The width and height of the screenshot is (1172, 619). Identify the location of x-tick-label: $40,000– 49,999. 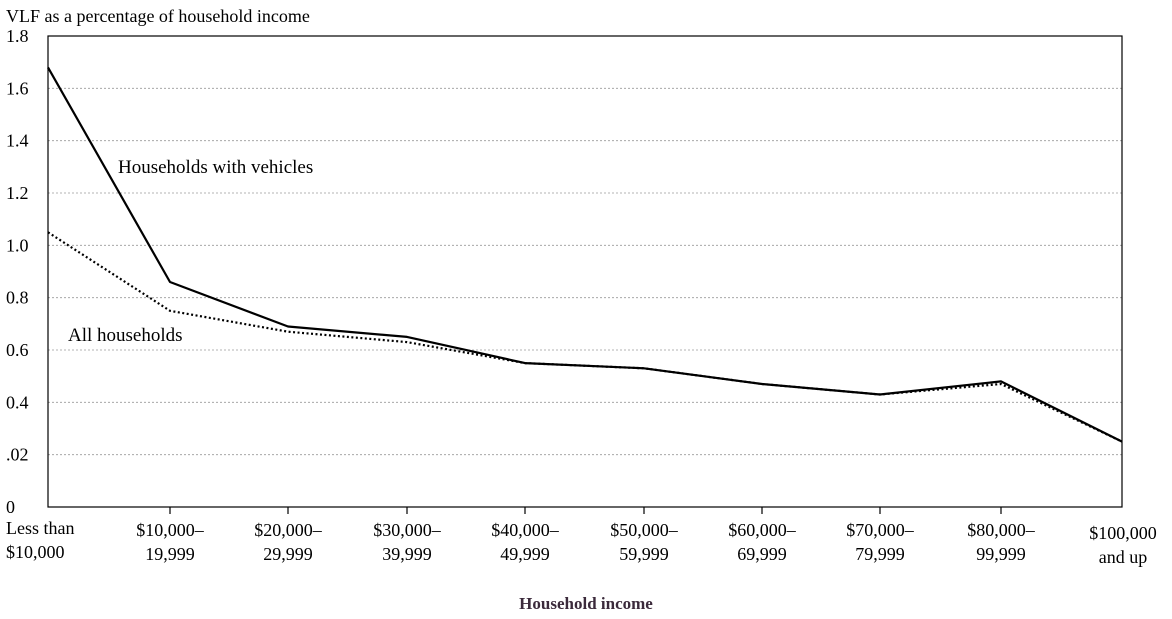
(525, 542).